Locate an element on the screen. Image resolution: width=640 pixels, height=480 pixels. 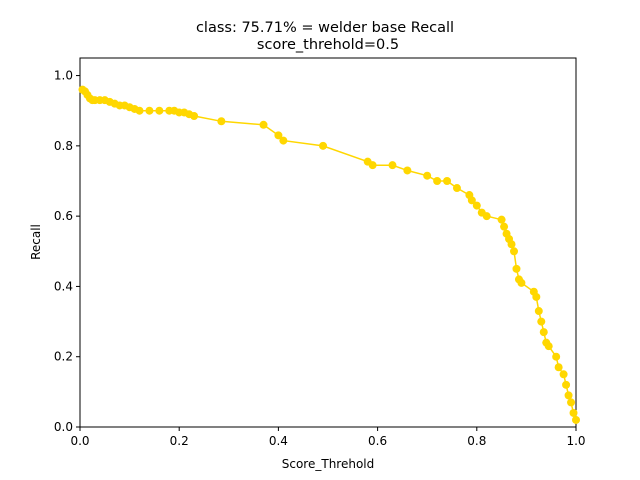
x-tick-label: 0.6 is located at coordinates (377, 441).